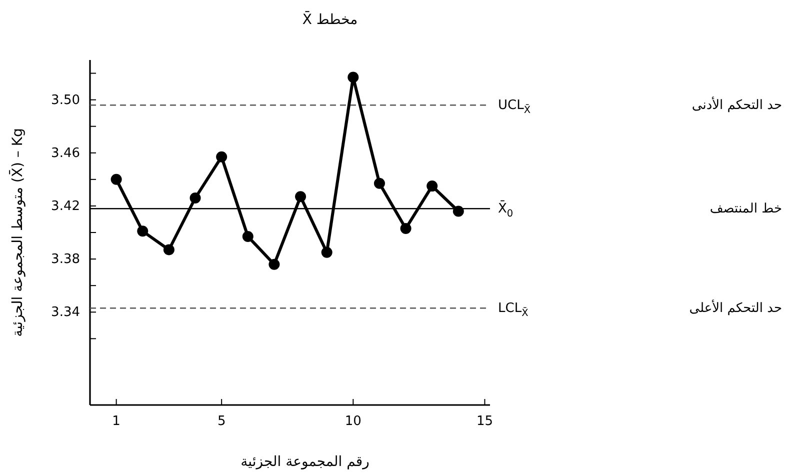  I want to click on text: حد التحكم الأدنى, so click(737, 104).